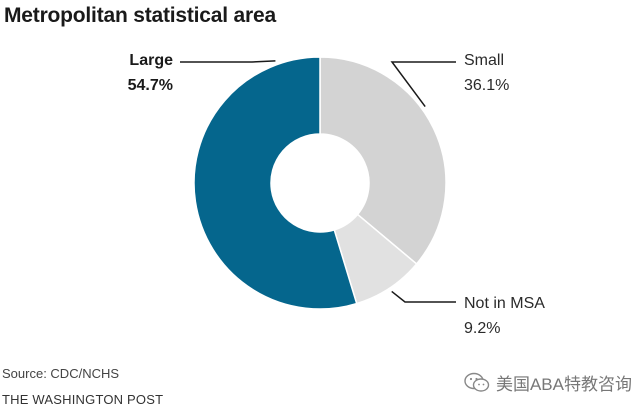  Describe the element at coordinates (484, 60) in the screenshot. I see `label-small-category: Small` at that location.